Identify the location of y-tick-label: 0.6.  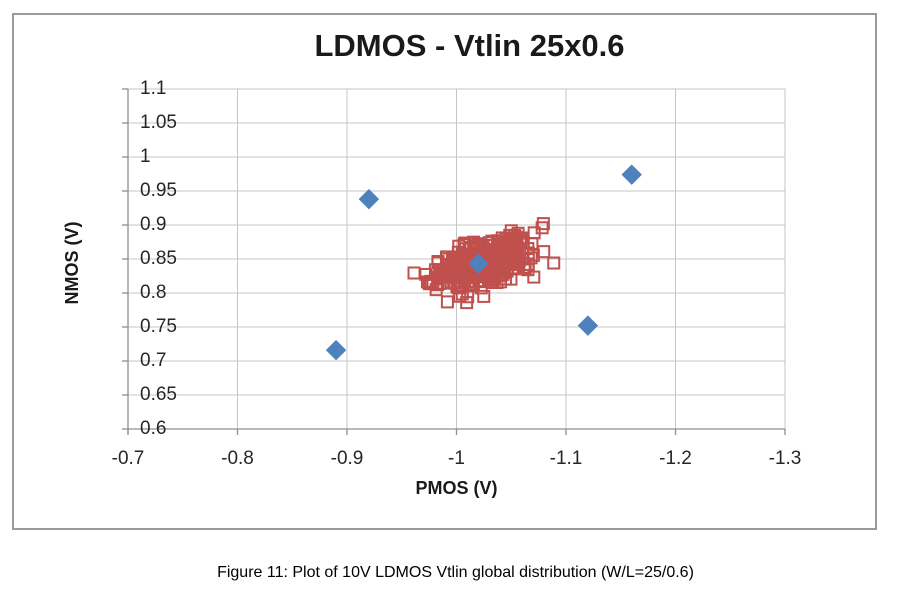
(153, 428).